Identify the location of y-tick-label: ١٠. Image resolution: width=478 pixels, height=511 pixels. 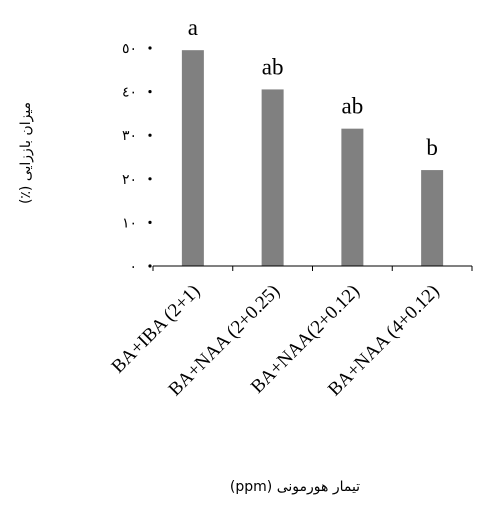
(129, 223).